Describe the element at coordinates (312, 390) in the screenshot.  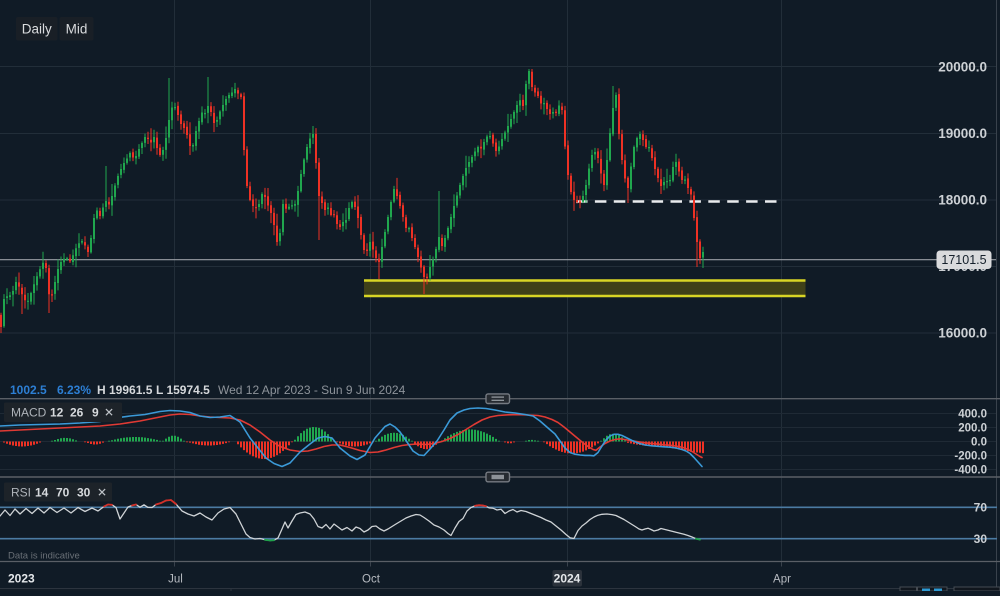
I see `svg-text:Wed 12 Apr 2023 - Sun 9 Jun 20: Wed 12 Apr 2023 - Sun 9 Jun 2024` at that location.